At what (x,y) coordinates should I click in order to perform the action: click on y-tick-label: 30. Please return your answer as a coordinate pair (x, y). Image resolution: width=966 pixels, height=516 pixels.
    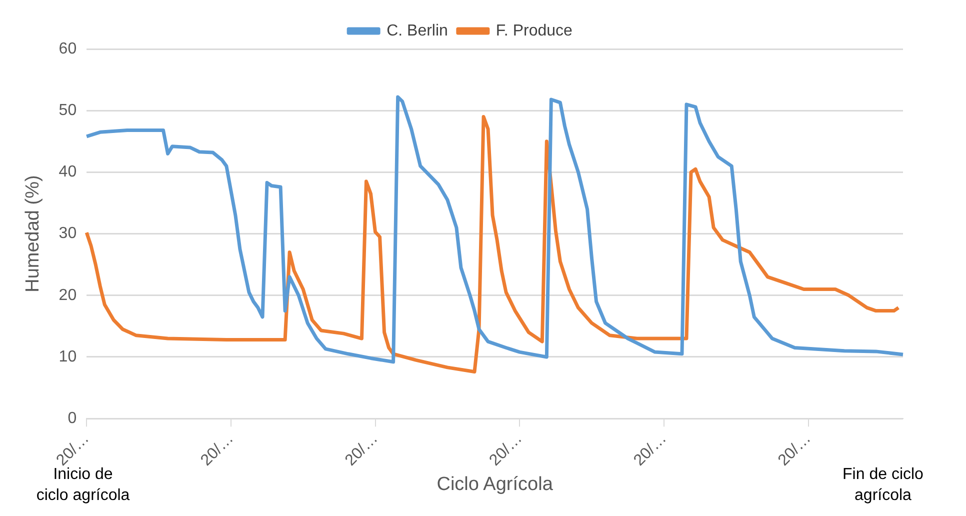
    Looking at the image, I should click on (67, 233).